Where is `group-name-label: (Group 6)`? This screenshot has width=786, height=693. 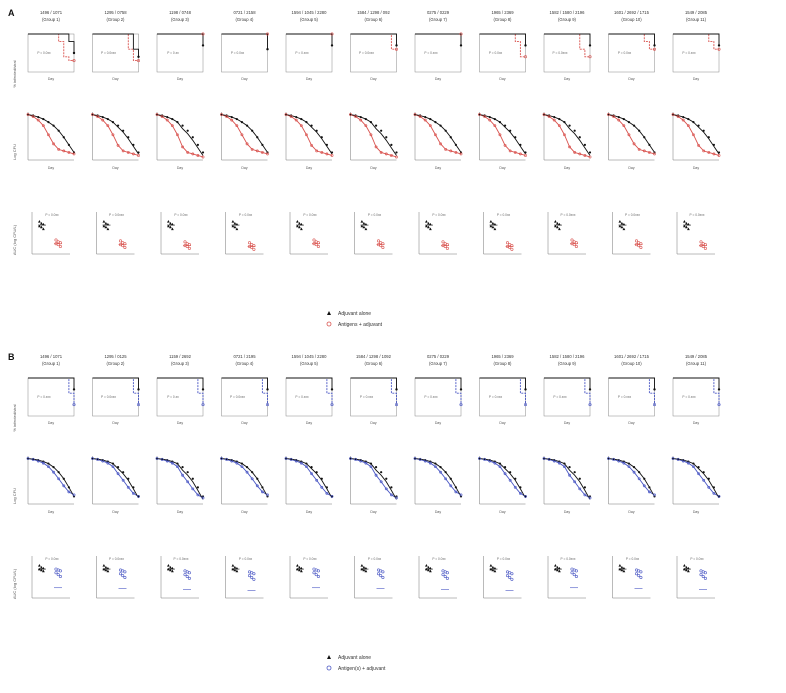
group-name-label: (Group 6) is located at coordinates (374, 19).